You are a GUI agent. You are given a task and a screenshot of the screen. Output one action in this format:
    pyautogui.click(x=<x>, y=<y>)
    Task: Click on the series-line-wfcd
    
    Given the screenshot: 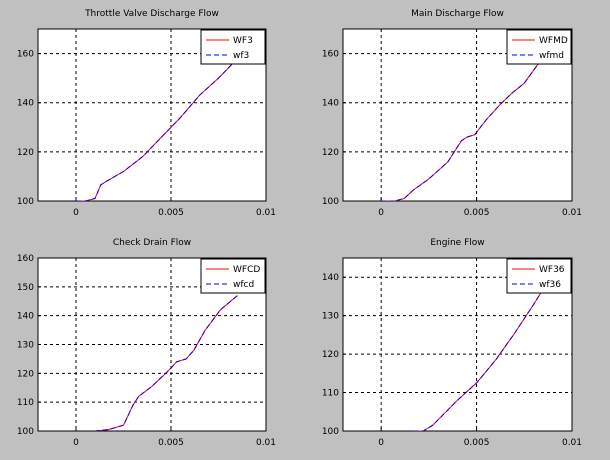 What is the action you would take?
    pyautogui.click(x=166, y=363)
    